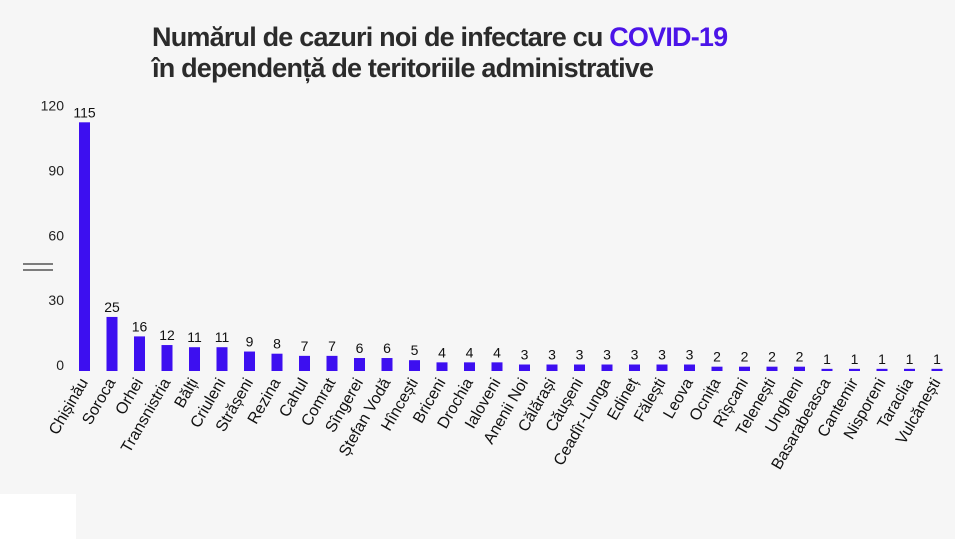 Image resolution: width=955 pixels, height=539 pixels. What do you see at coordinates (56, 170) in the screenshot?
I see `y-tick-label: 90` at bounding box center [56, 170].